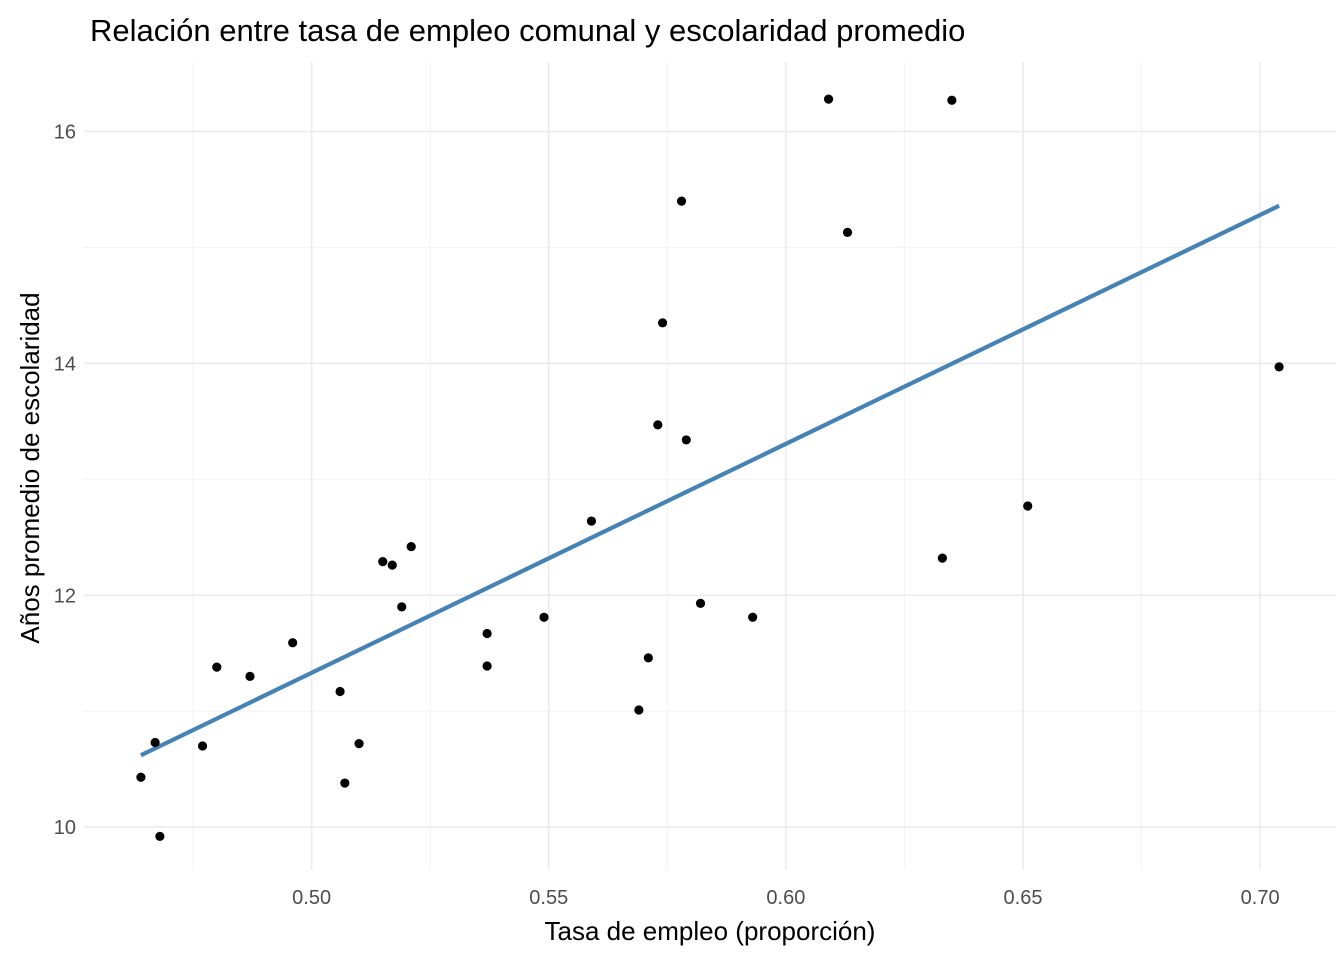 The width and height of the screenshot is (1344, 960). I want to click on x-tick-label: 0.60, so click(785, 898).